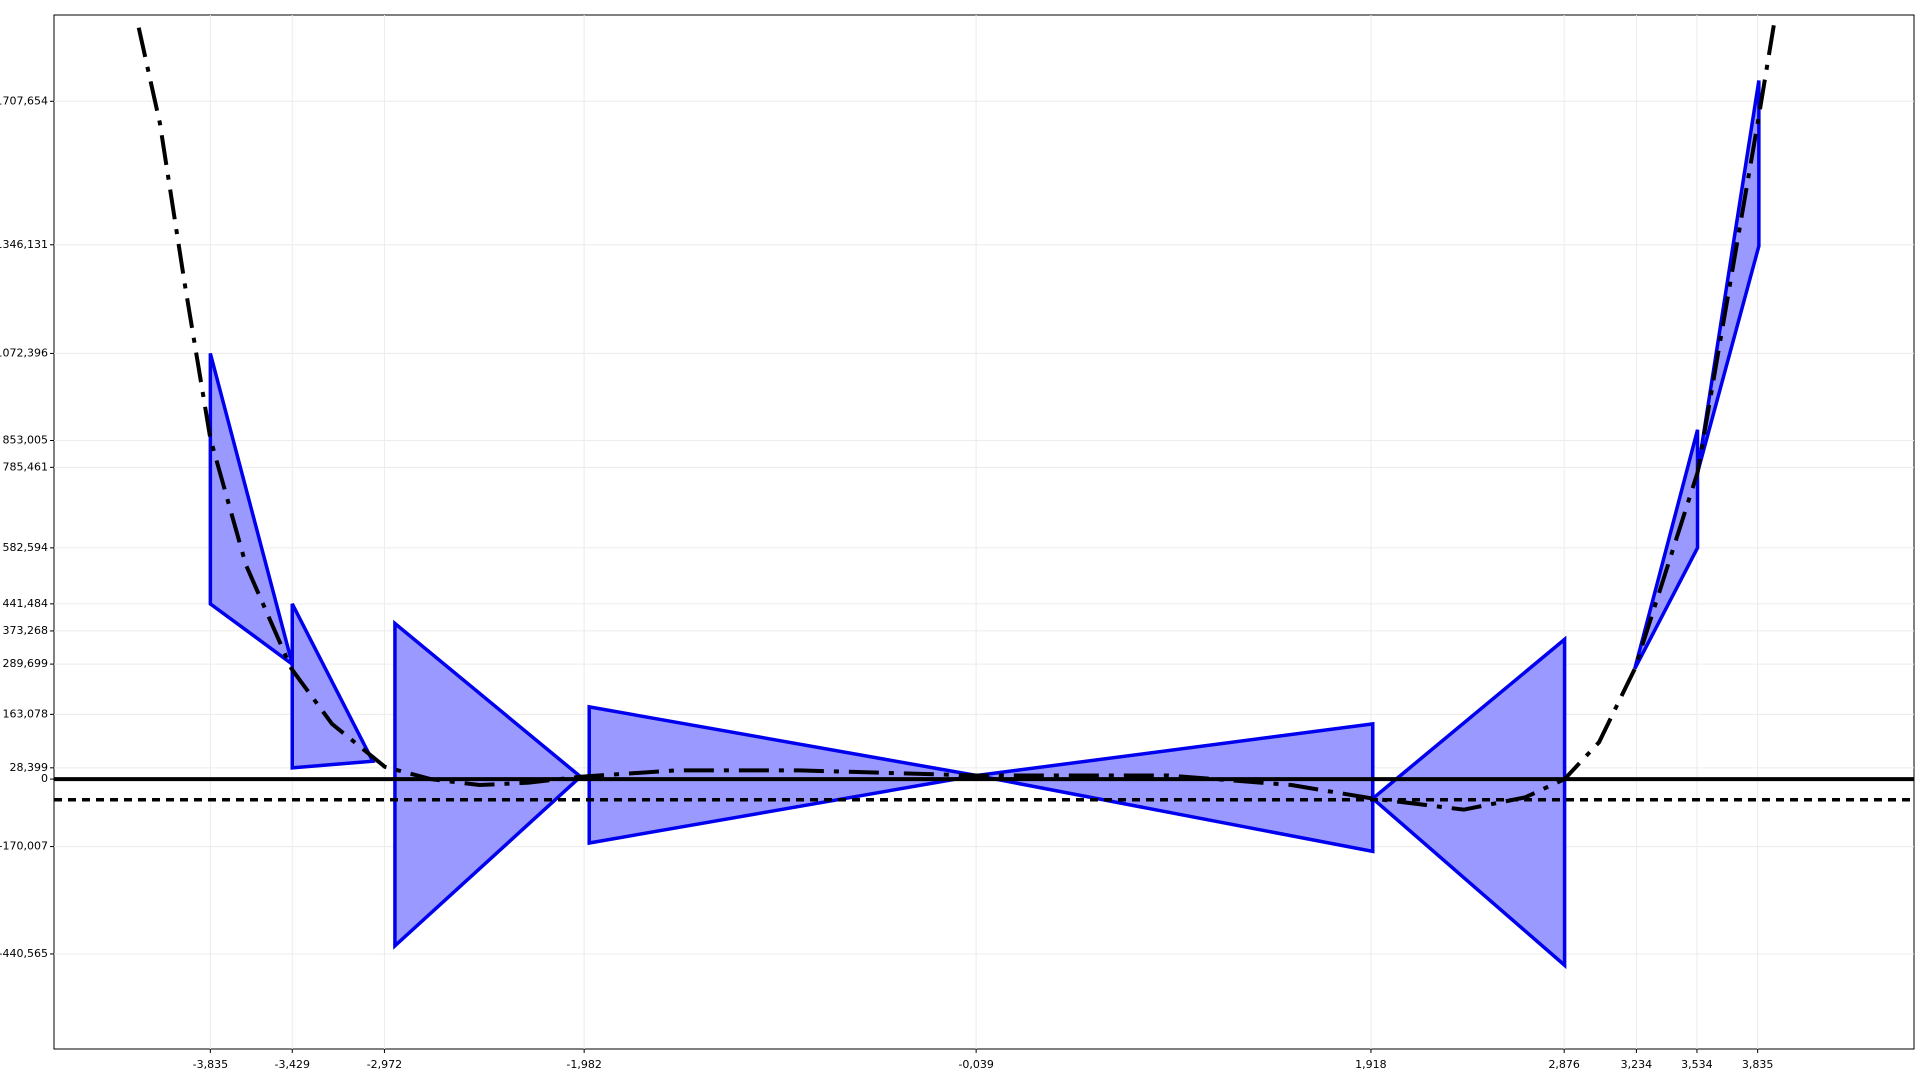 The width and height of the screenshot is (1920, 1080). What do you see at coordinates (1758, 1064) in the screenshot?
I see `x-tick-label: 3,835` at bounding box center [1758, 1064].